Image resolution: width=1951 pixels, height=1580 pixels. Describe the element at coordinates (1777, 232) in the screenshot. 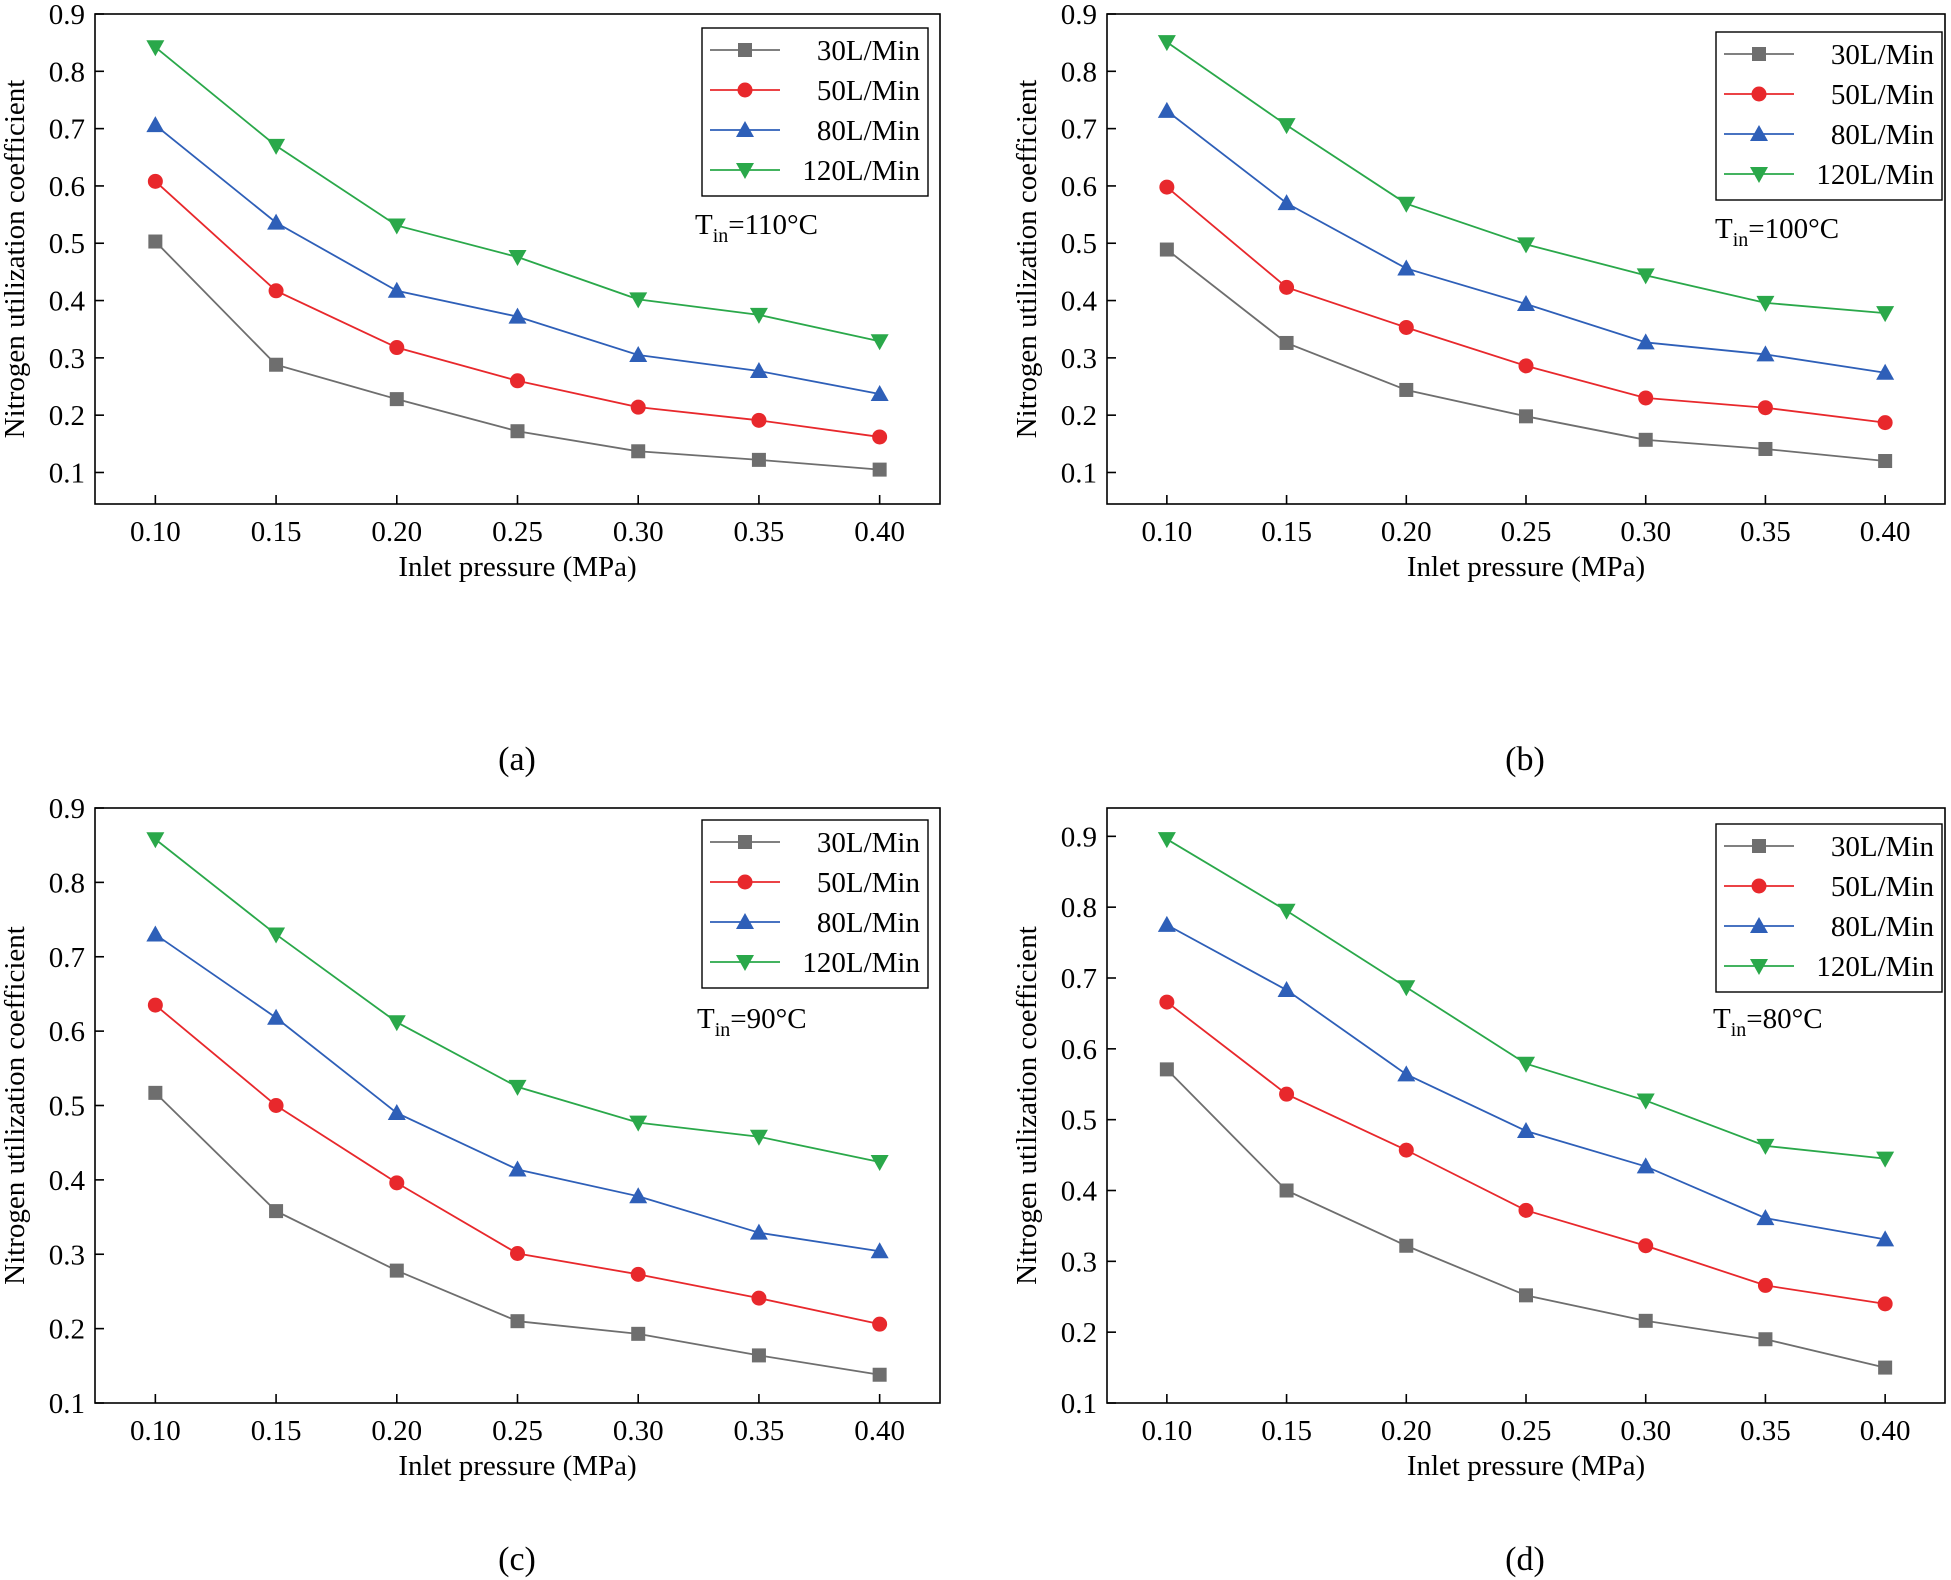

I see `temperature-annotation: Tin=100°C` at that location.